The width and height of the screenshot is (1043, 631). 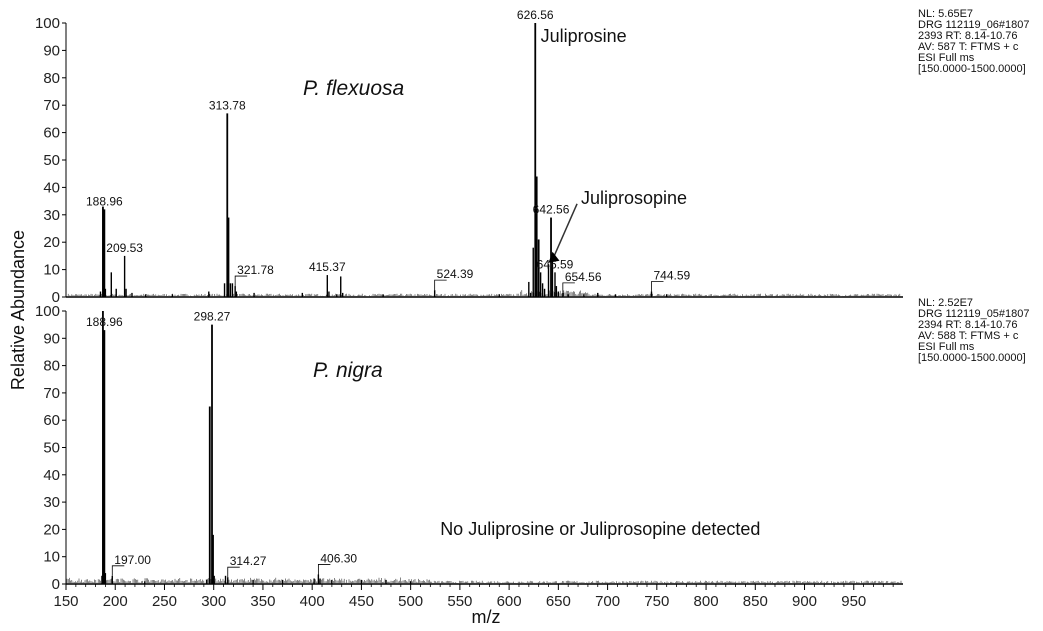 What do you see at coordinates (967, 325) in the screenshot?
I see `scan-info-line: 2394 RT: 8.14-10.76` at bounding box center [967, 325].